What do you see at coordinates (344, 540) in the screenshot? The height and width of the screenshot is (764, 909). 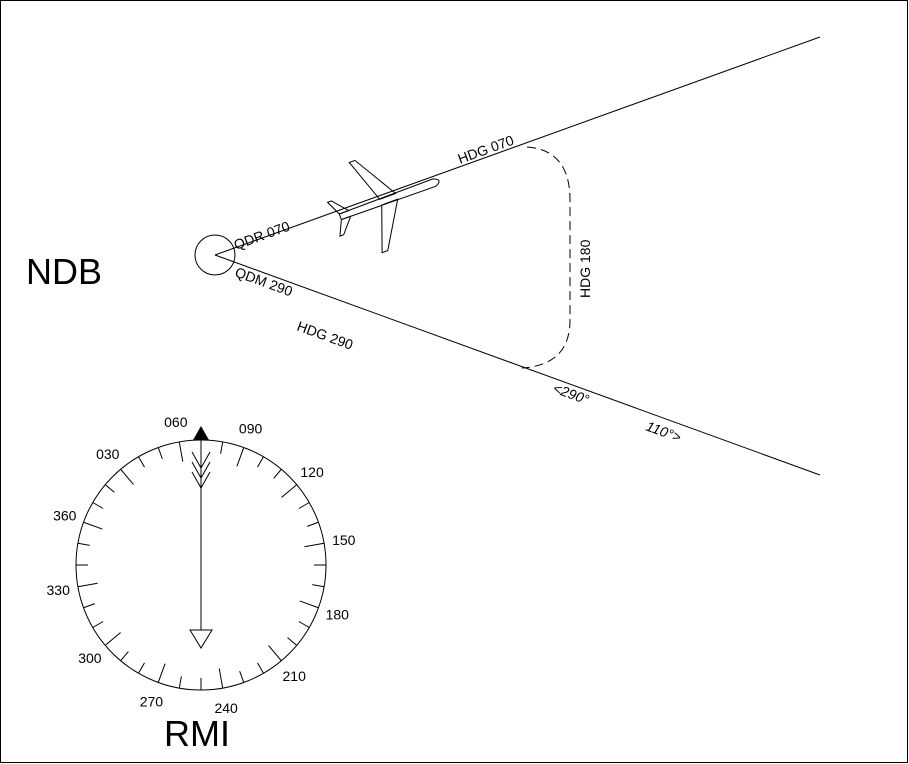 I see `dial-label: 150` at bounding box center [344, 540].